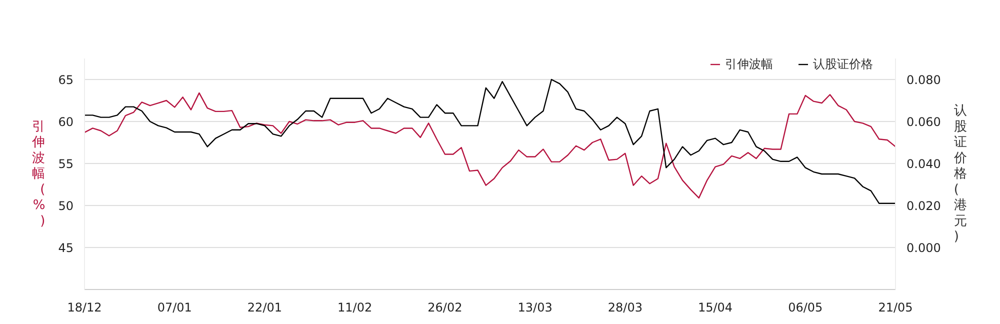 The width and height of the screenshot is (1000, 324). What do you see at coordinates (264, 307) in the screenshot?
I see `x-tick-label: 22/01` at bounding box center [264, 307].